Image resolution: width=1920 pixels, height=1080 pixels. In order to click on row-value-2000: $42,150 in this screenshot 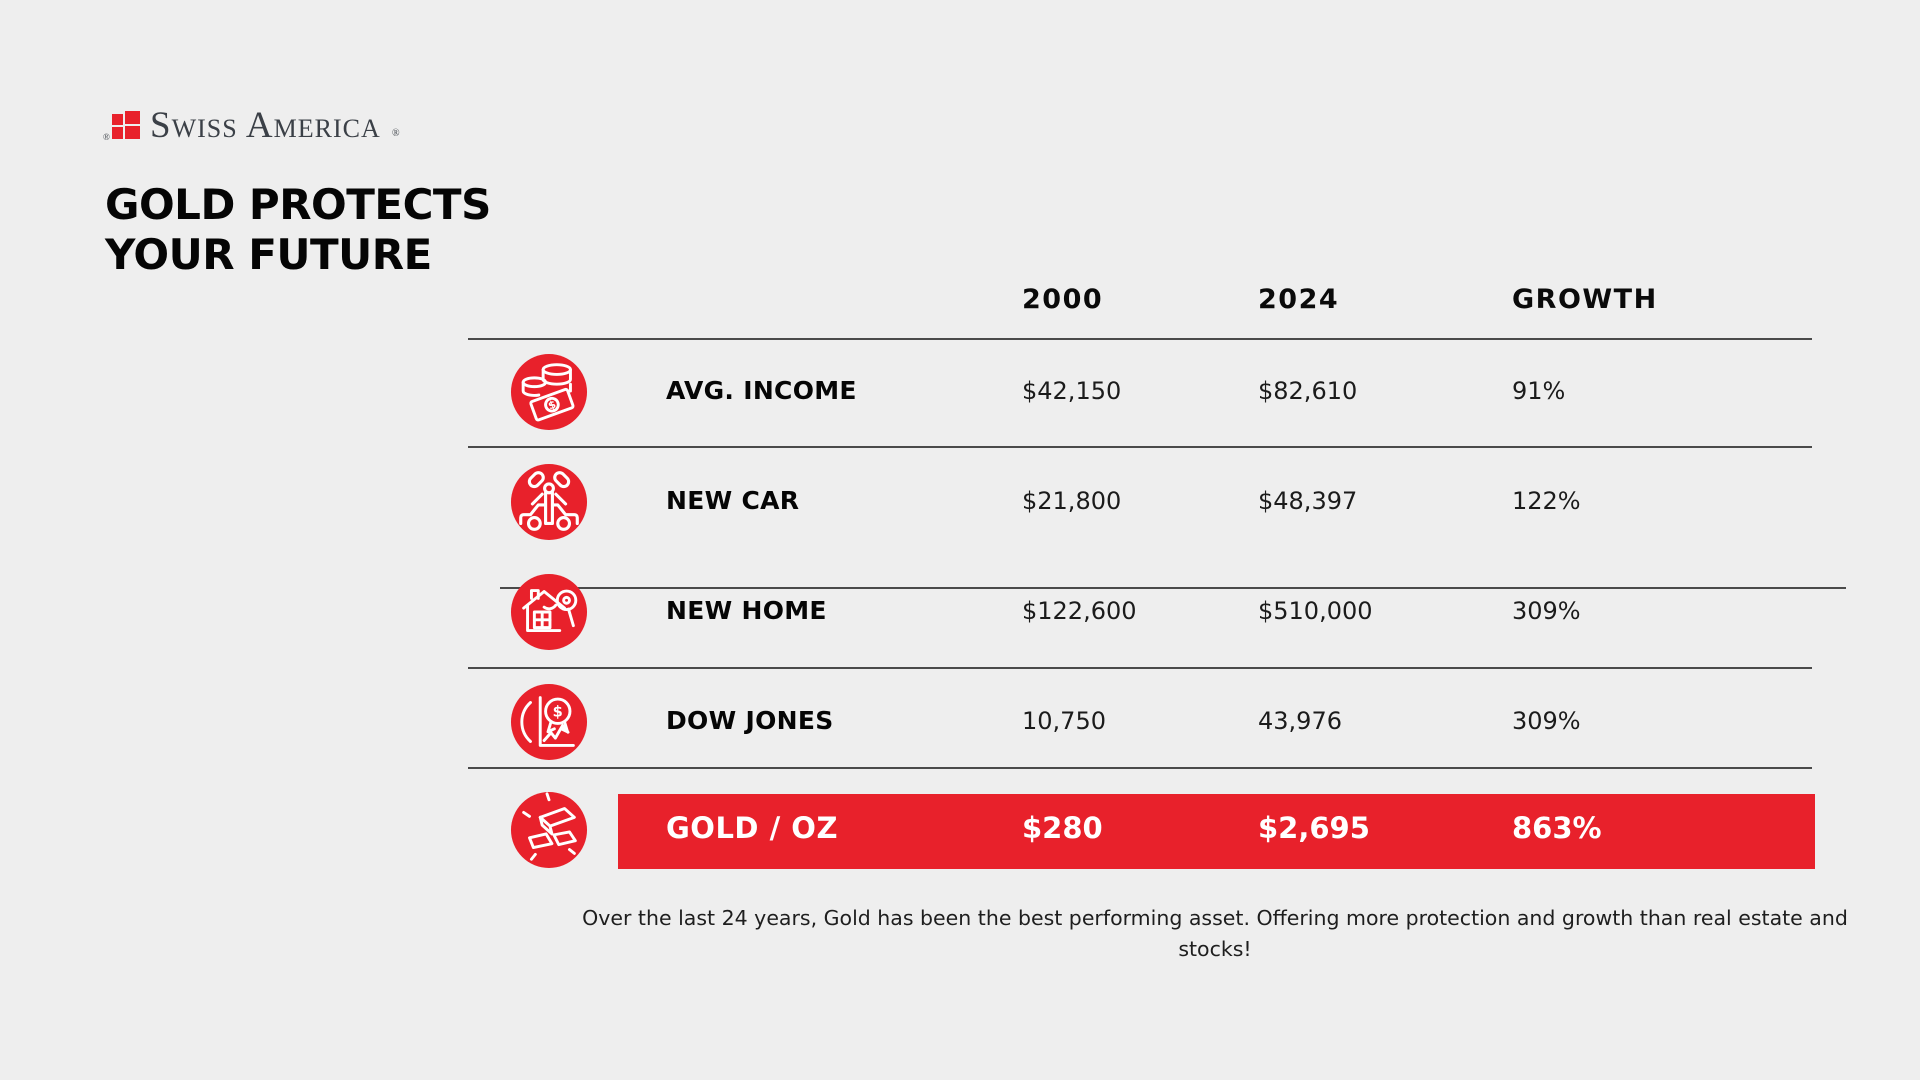, I will do `click(1072, 391)`.